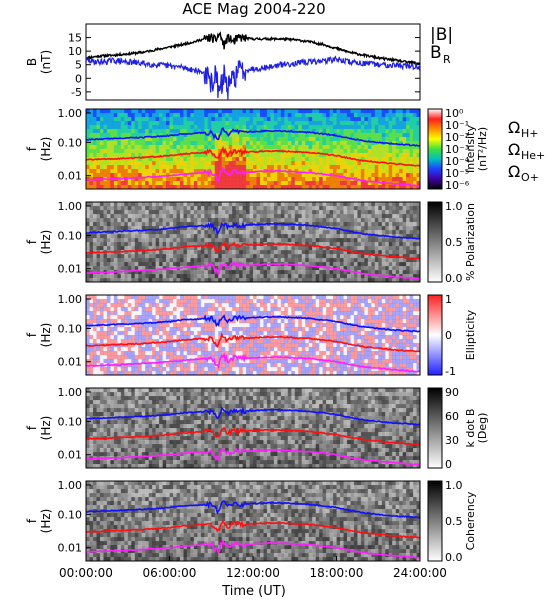 The width and height of the screenshot is (550, 600). What do you see at coordinates (441, 35) in the screenshot?
I see `legend-b-magnitude: |B|` at bounding box center [441, 35].